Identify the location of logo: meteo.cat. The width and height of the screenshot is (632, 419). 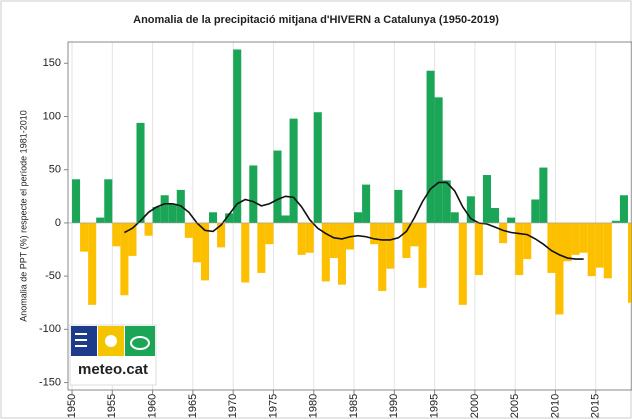
(113, 355).